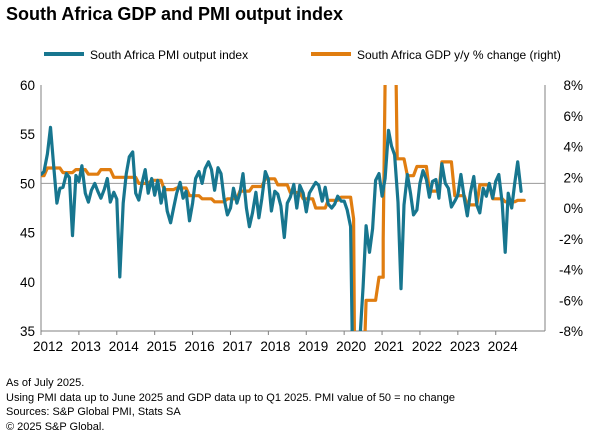 The width and height of the screenshot is (592, 441). I want to click on x-tick-label: 2014, so click(124, 346).